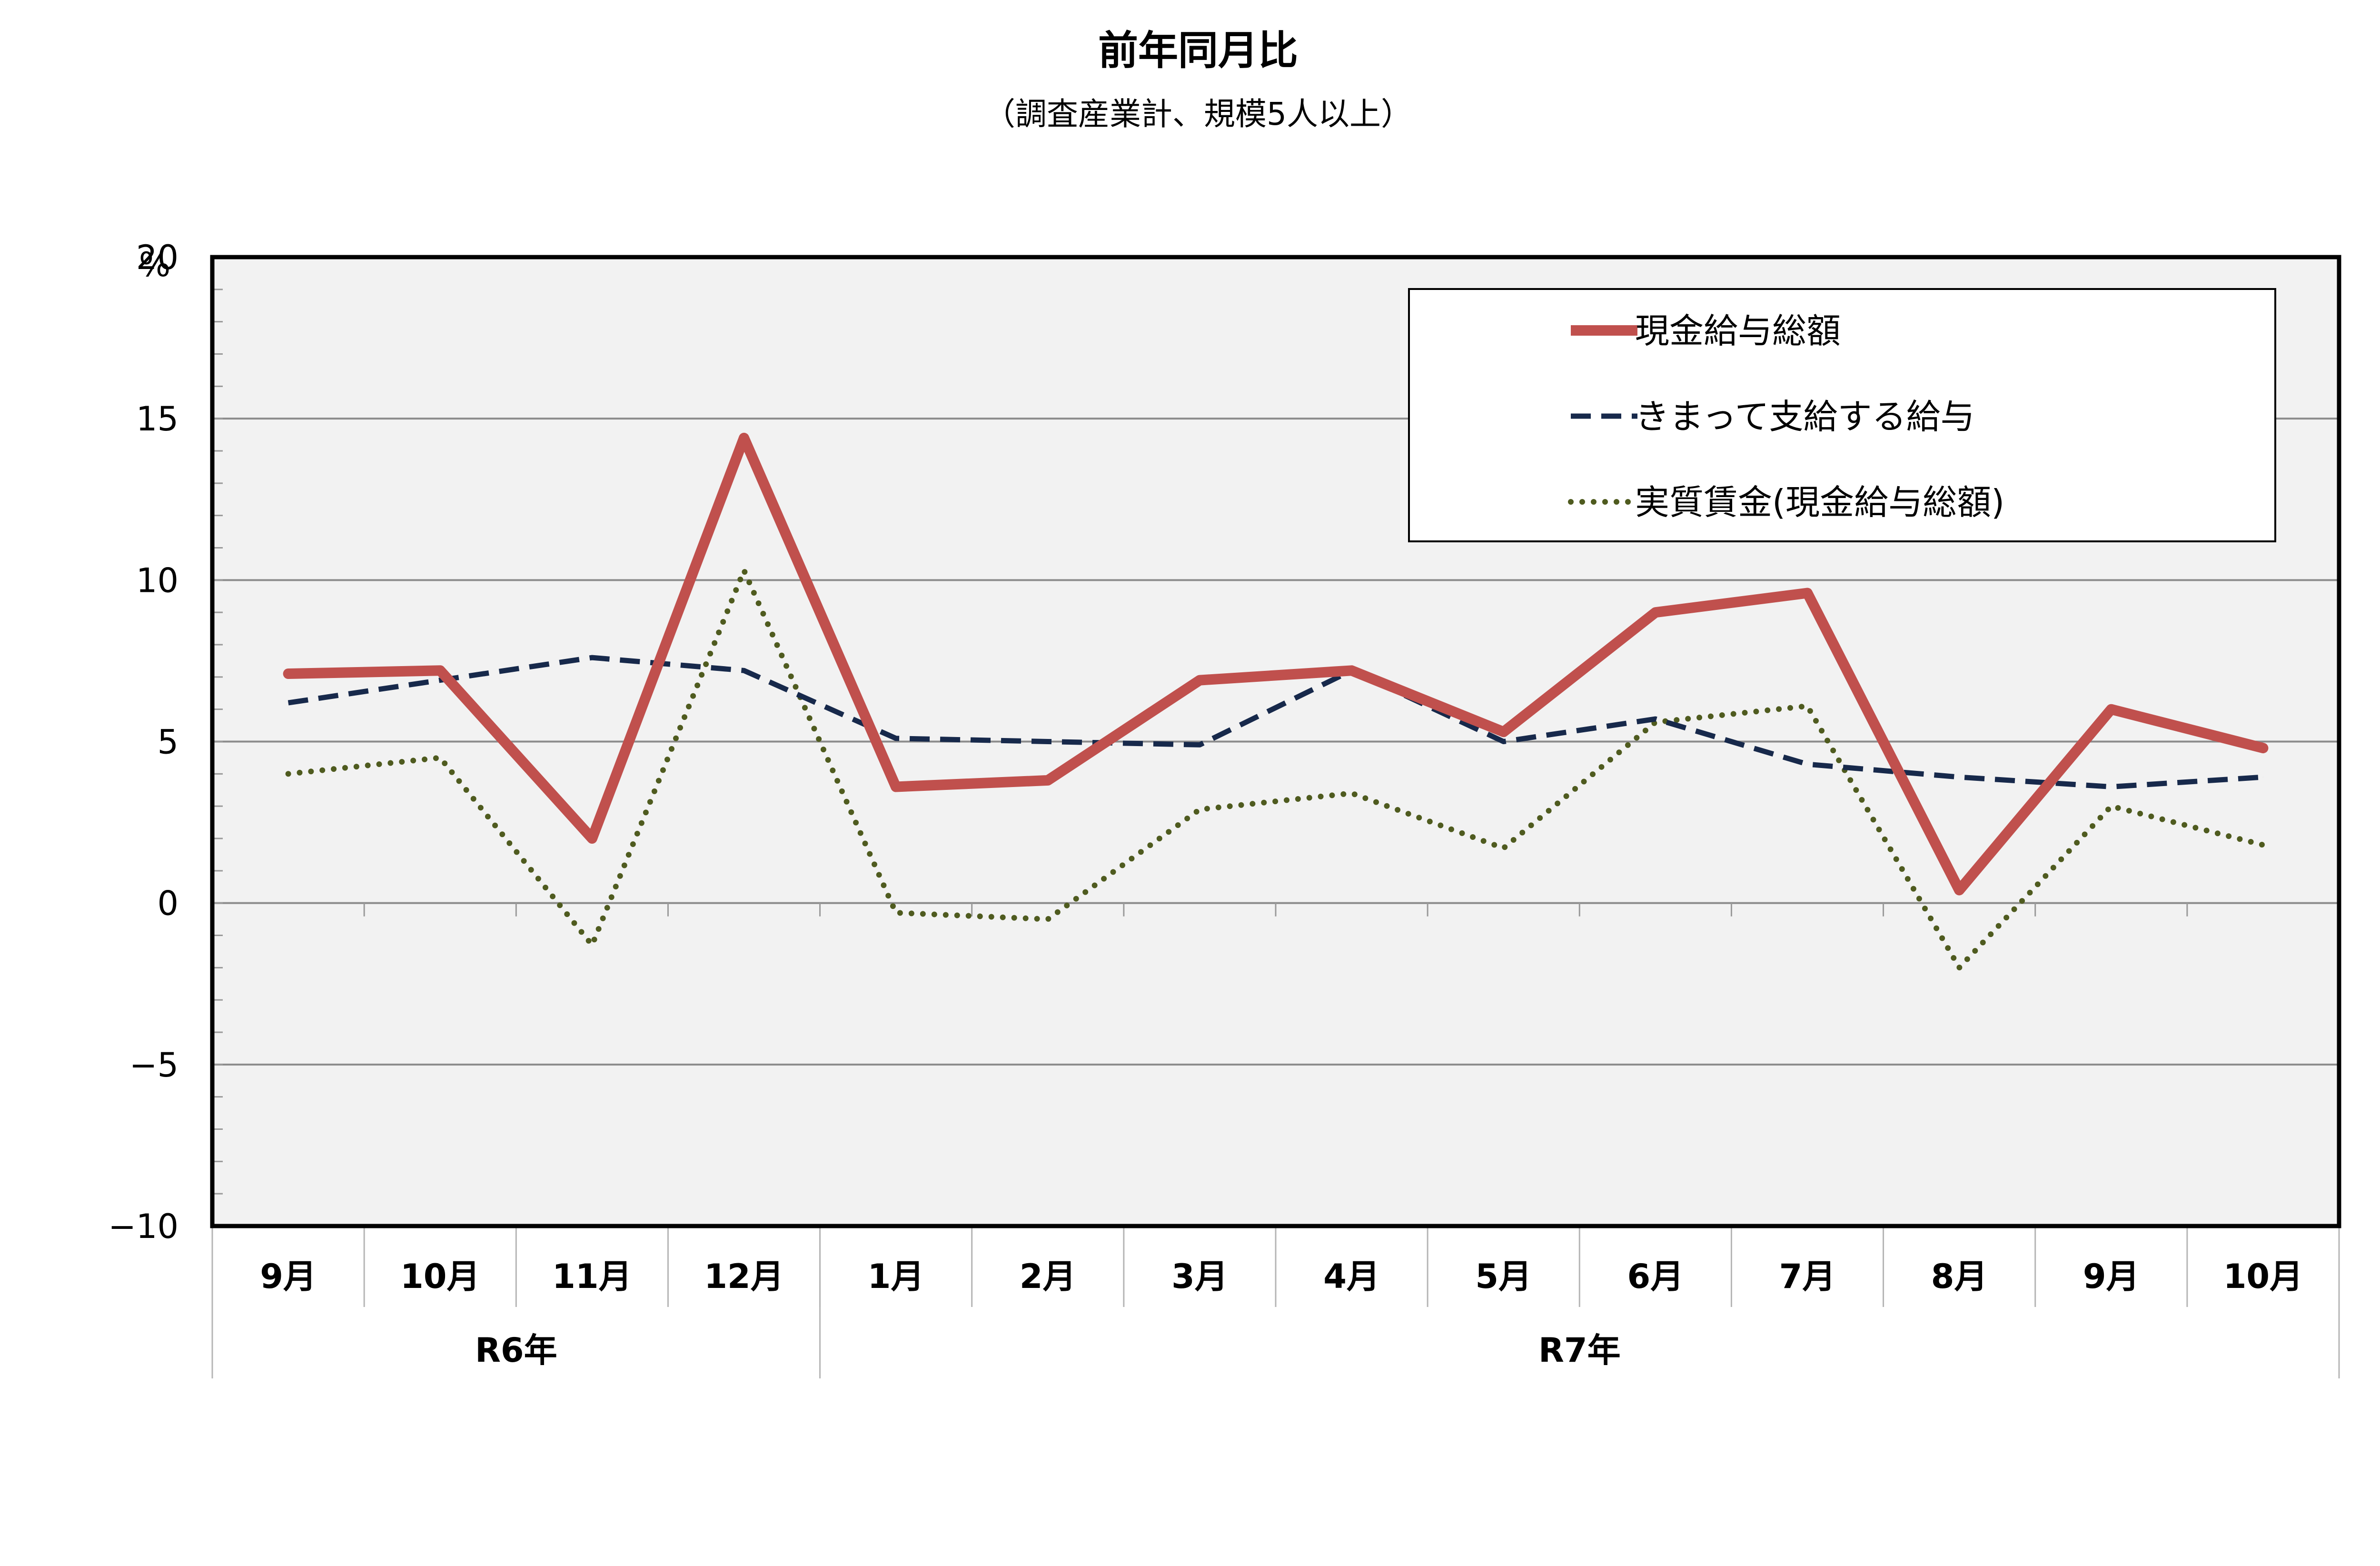  Describe the element at coordinates (1655, 1276) in the screenshot. I see `x-tick-label: 6月` at that location.